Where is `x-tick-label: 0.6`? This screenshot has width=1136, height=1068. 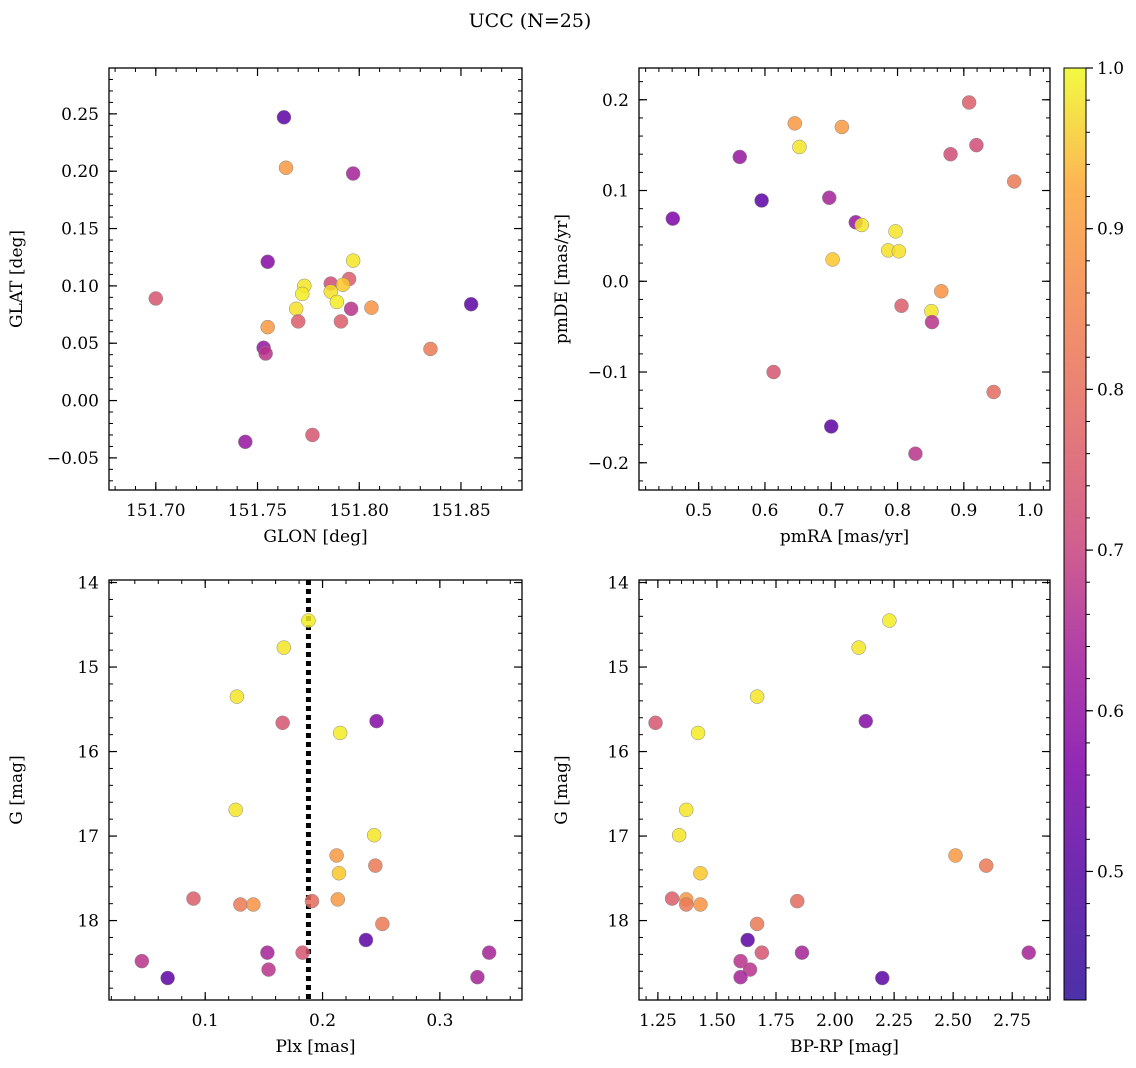 x-tick-label: 0.6 is located at coordinates (764, 511).